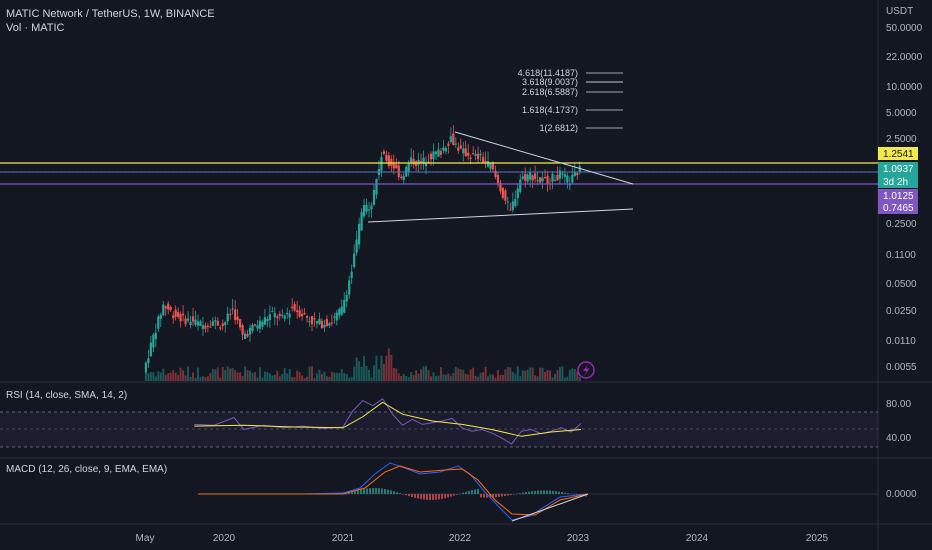 Image resolution: width=932 pixels, height=550 pixels. Describe the element at coordinates (697, 538) in the screenshot. I see `time-tick-label: 2024` at that location.